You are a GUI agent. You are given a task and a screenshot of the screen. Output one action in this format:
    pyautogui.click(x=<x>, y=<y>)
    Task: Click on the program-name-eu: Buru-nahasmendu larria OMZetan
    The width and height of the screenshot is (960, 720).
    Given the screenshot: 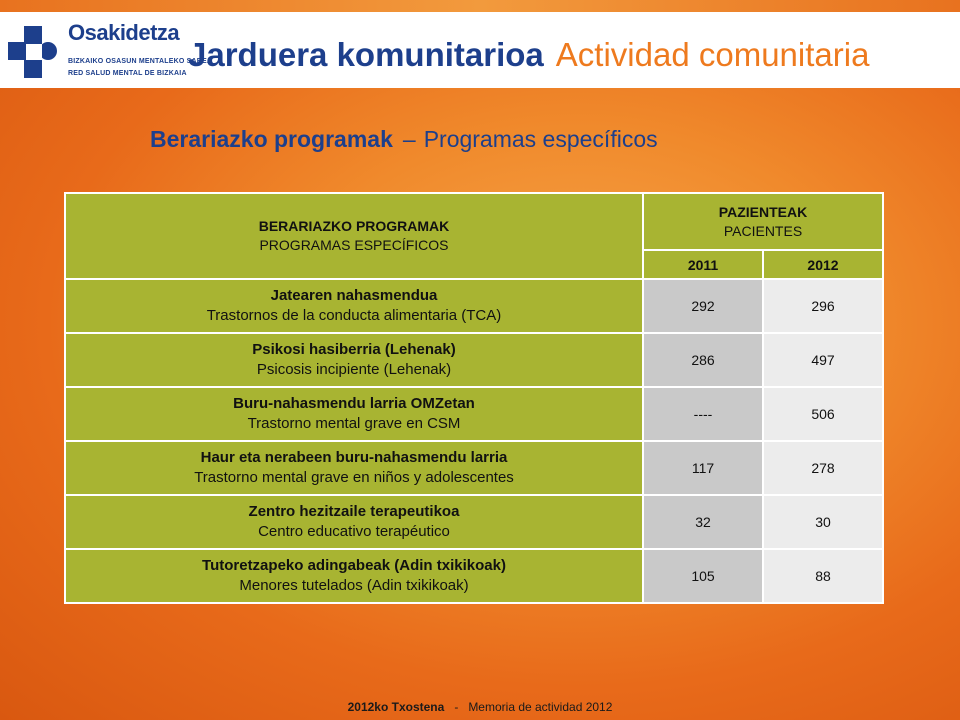 What is the action you would take?
    pyautogui.click(x=354, y=403)
    